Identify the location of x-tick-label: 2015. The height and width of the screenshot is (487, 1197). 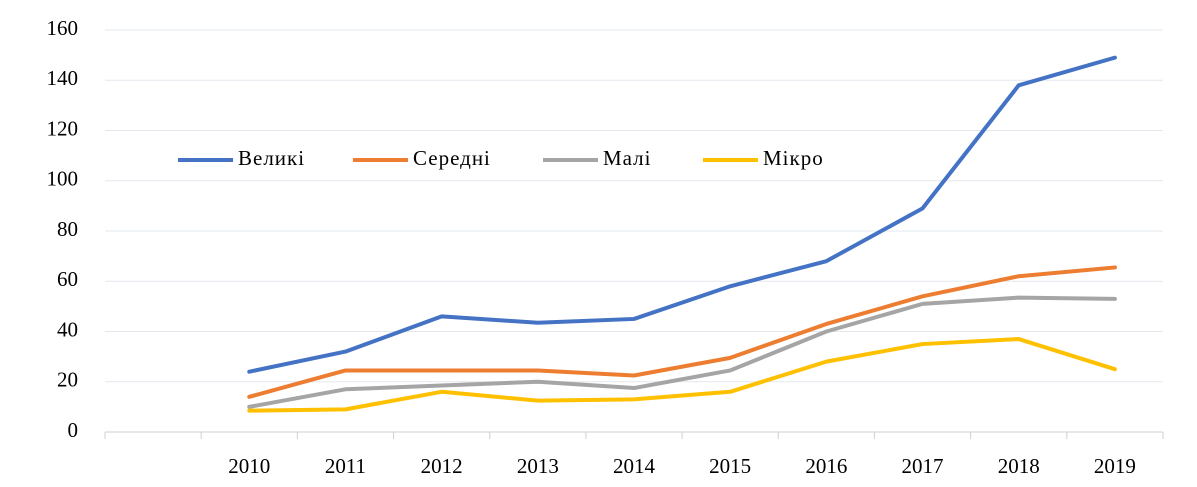
(730, 466).